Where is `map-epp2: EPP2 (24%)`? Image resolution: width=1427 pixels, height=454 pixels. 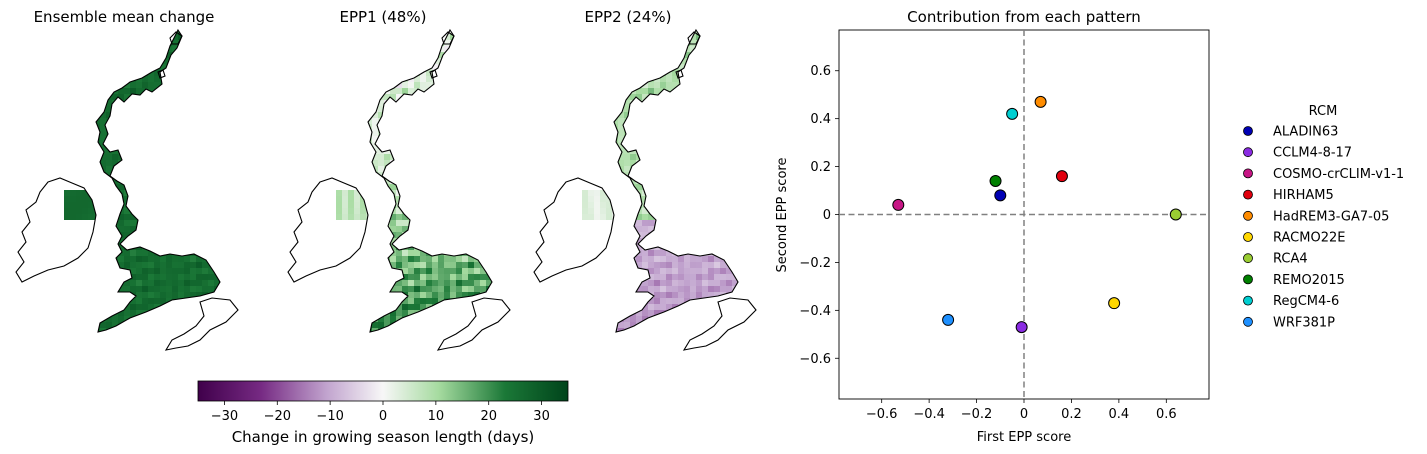
map-epp2: EPP2 (24%) is located at coordinates (645, 179).